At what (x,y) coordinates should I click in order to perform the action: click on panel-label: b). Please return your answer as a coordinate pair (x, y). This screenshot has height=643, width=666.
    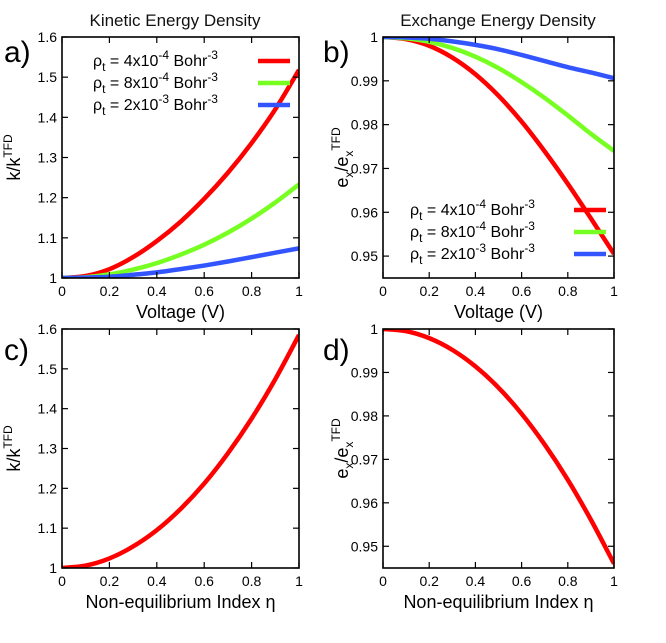
    Looking at the image, I should click on (336, 52).